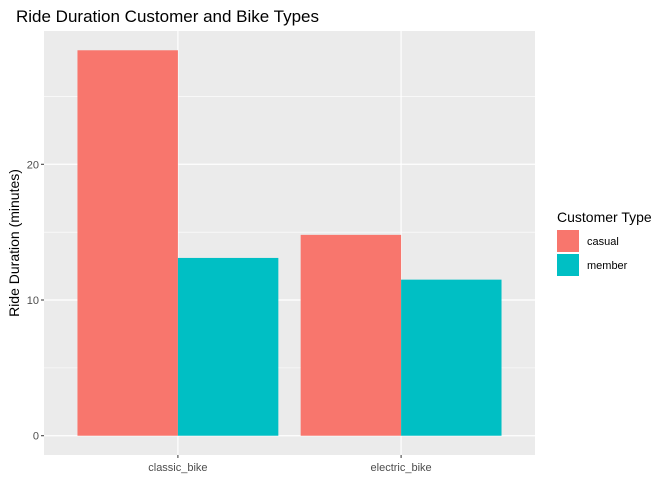 The height and width of the screenshot is (480, 672). Describe the element at coordinates (401, 468) in the screenshot. I see `x-tick-label: electric_bike` at that location.